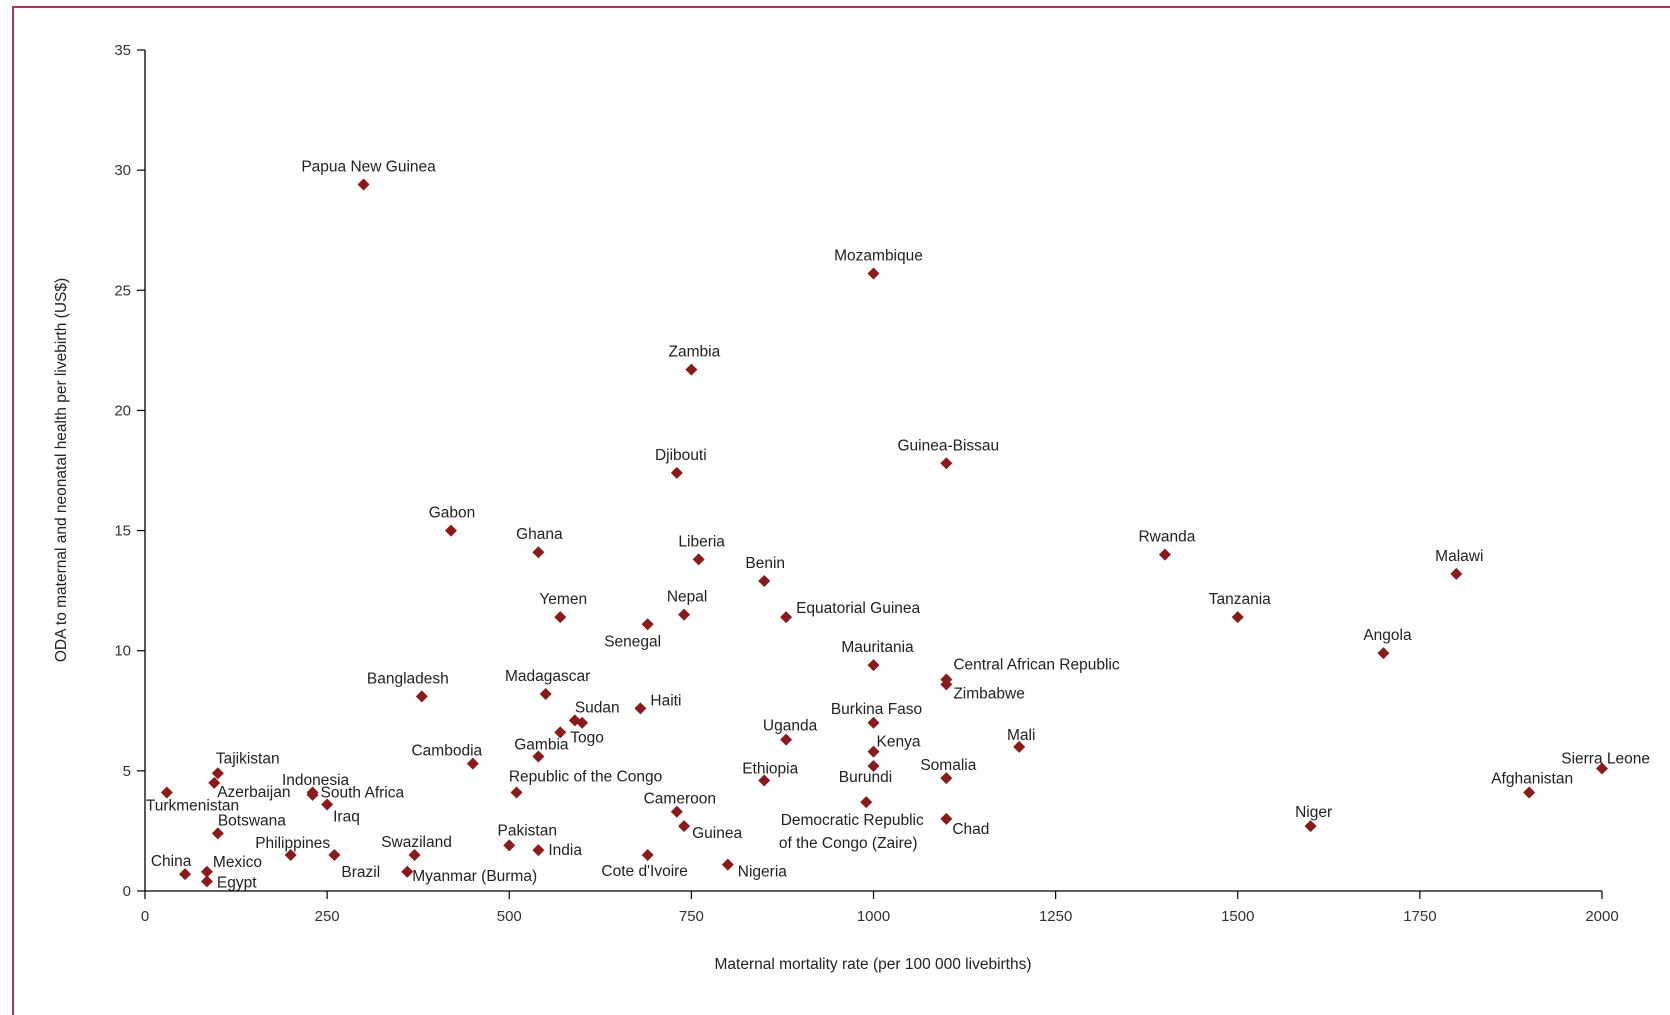  Describe the element at coordinates (509, 916) in the screenshot. I see `x-tick-label: 500` at that location.